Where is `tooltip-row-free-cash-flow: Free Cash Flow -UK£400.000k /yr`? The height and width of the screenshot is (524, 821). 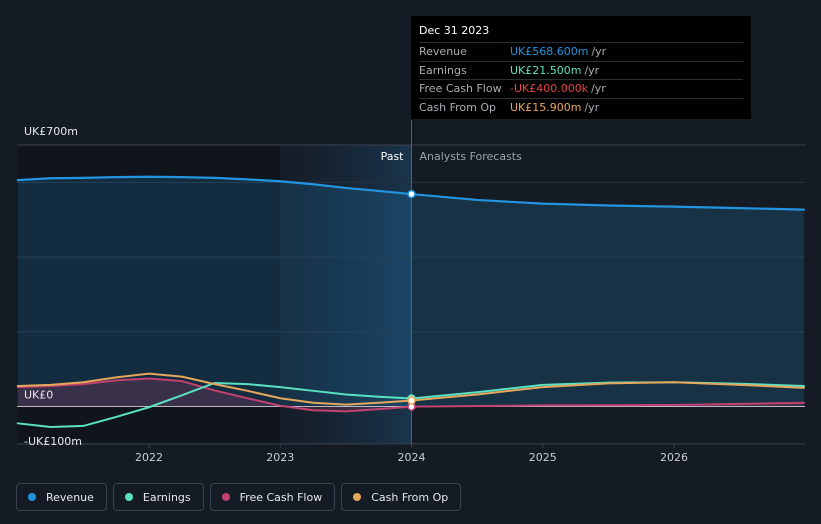 tooltip-row-free-cash-flow: Free Cash Flow -UK£400.000k /yr is located at coordinates (581, 88).